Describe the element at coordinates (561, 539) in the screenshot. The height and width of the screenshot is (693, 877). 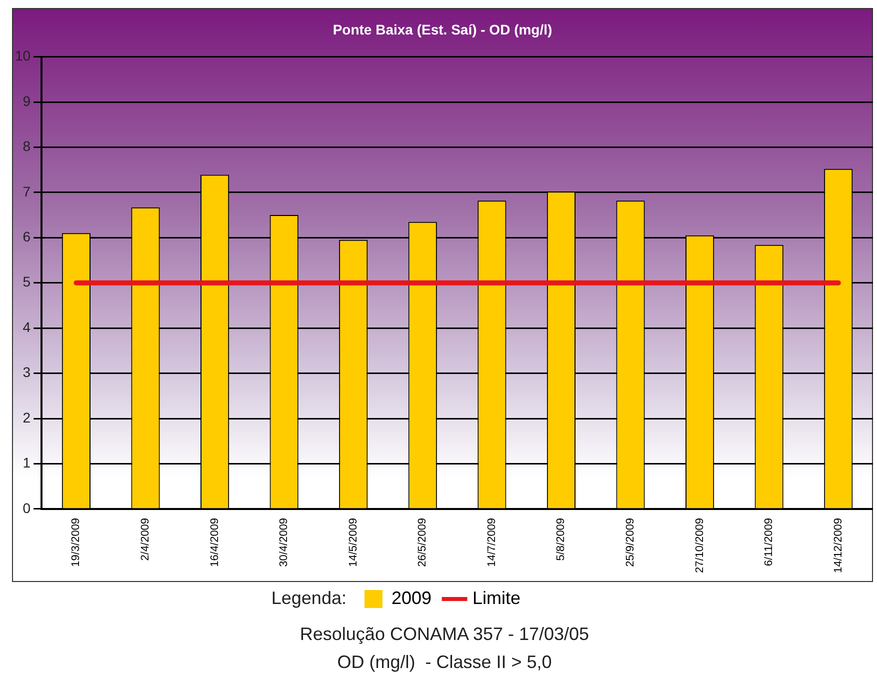
I see `x-tick-label: 5/8/2009` at that location.